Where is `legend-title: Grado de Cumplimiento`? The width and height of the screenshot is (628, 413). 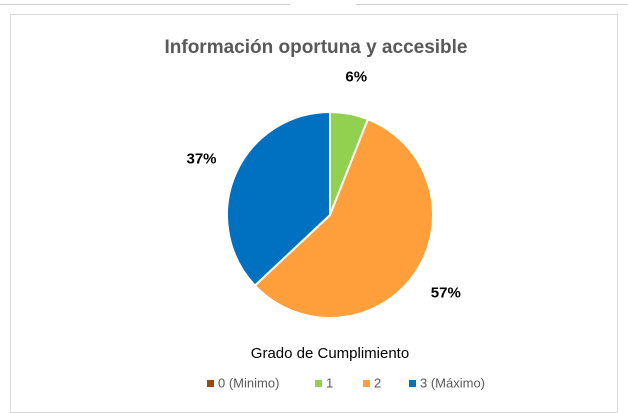 legend-title: Grado de Cumplimiento is located at coordinates (330, 353).